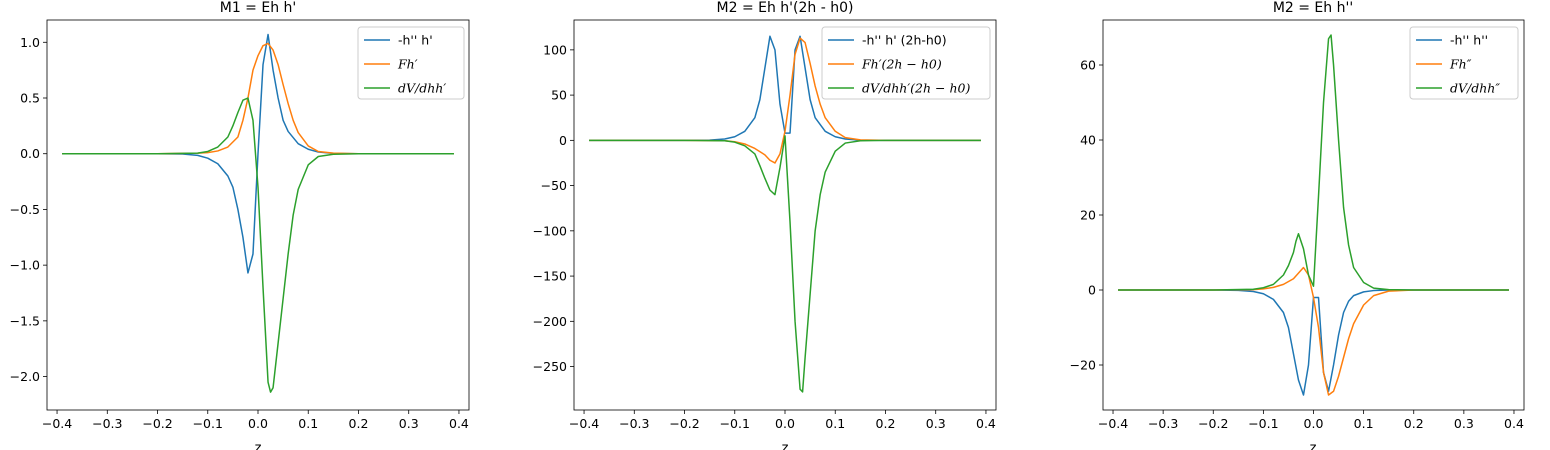 The image size is (1550, 450). What do you see at coordinates (555, 49) in the screenshot?
I see `y-tick-label: 100` at bounding box center [555, 49].